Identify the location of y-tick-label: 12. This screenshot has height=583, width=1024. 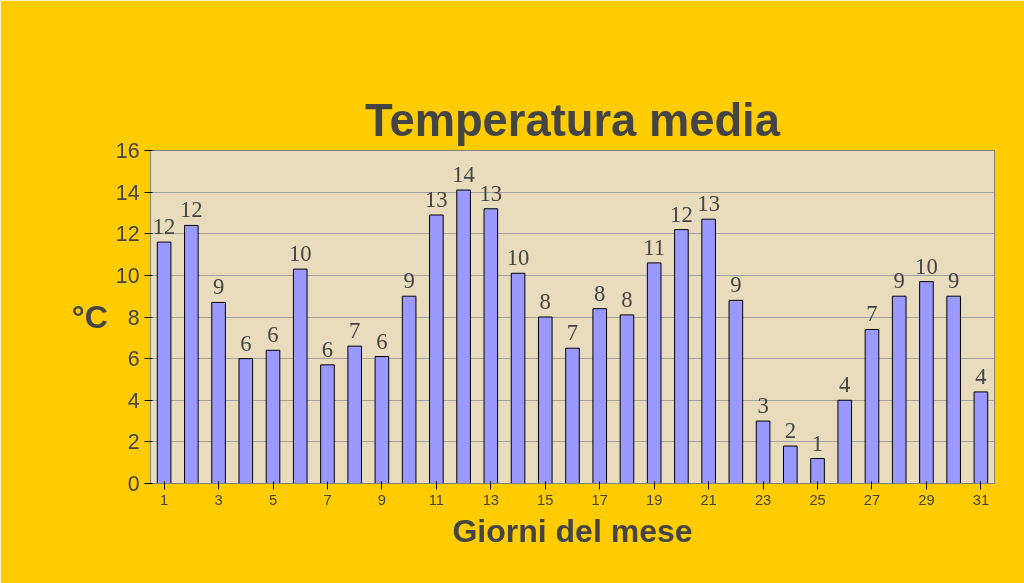
(127, 234).